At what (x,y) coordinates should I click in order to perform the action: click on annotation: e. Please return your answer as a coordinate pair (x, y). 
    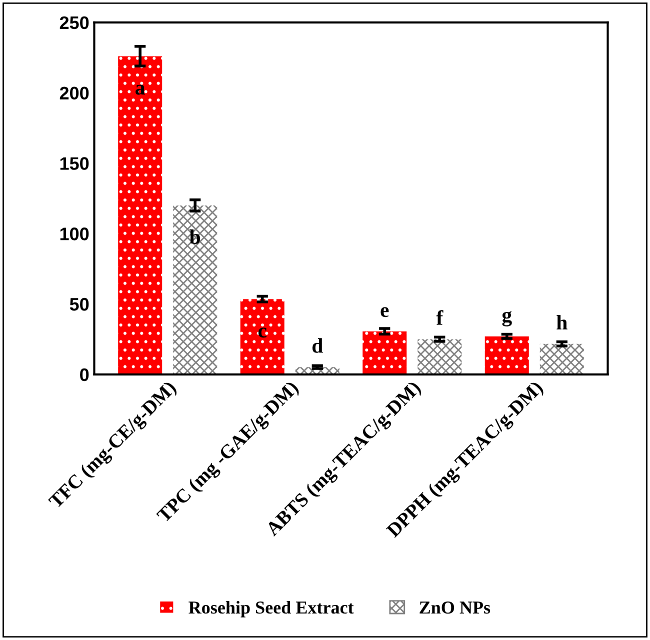
    Looking at the image, I should click on (384, 312).